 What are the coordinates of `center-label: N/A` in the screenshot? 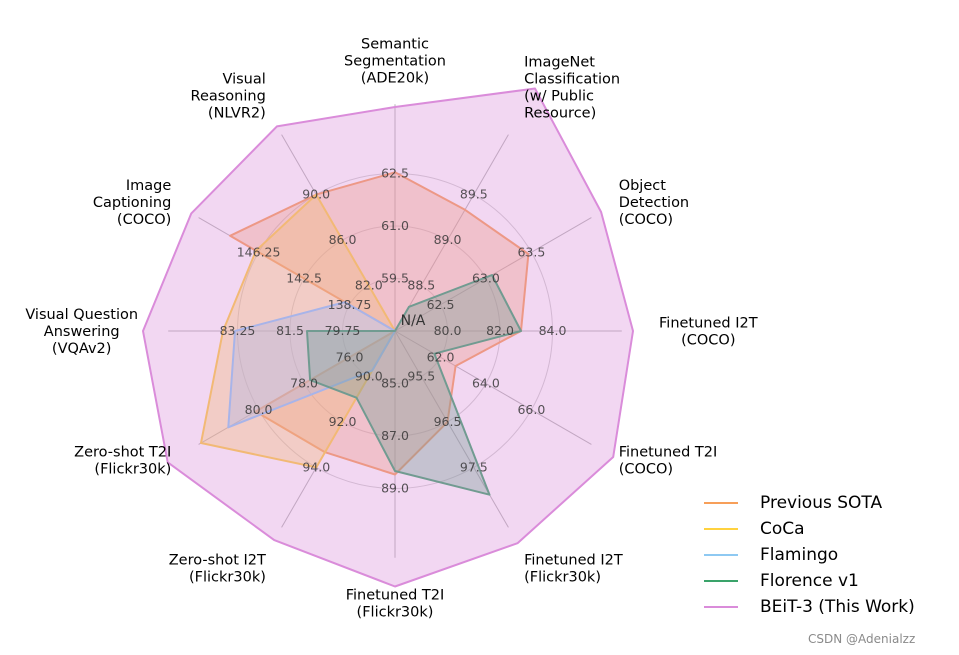 It's located at (413, 321).